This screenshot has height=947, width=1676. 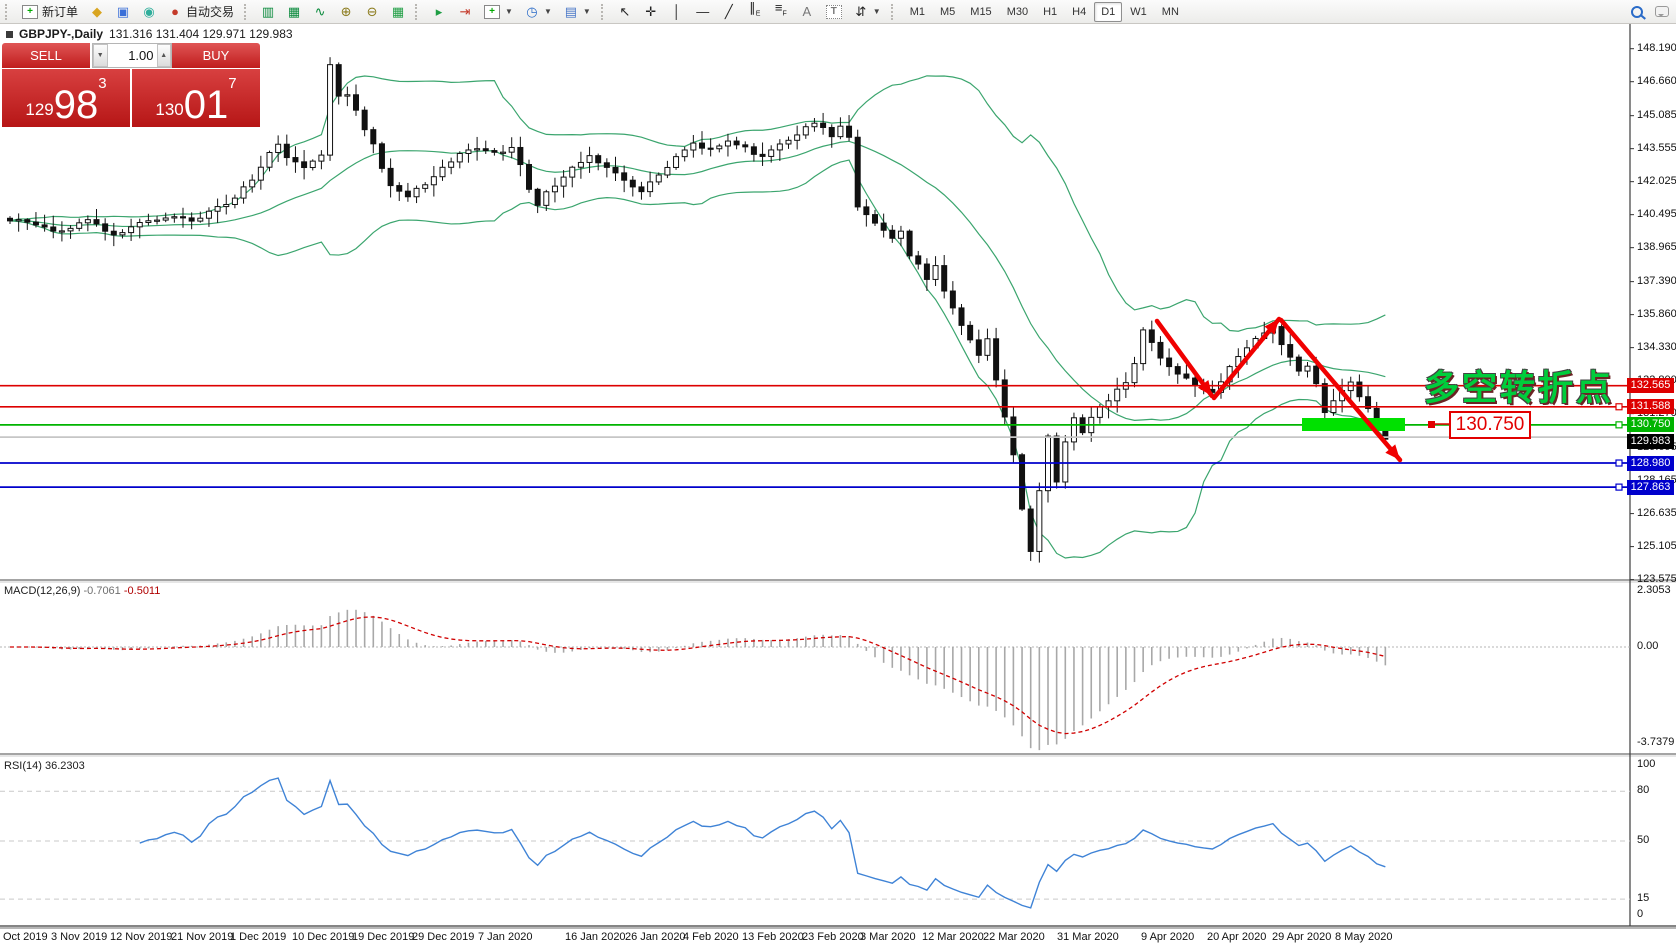 I want to click on tile-windows-button: ▦, so click(x=398, y=12).